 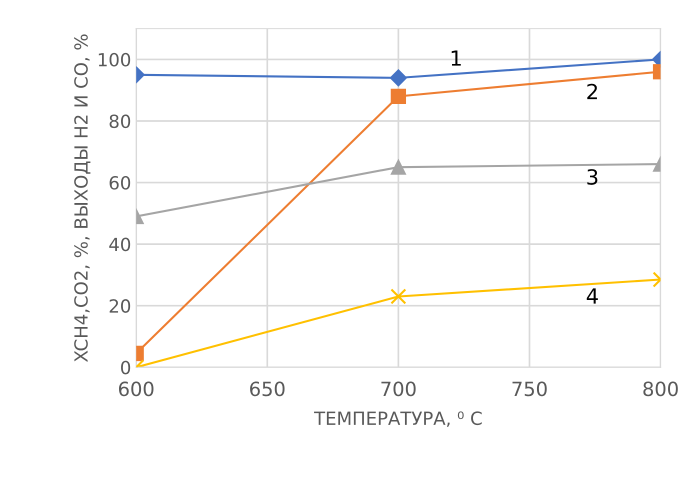 What do you see at coordinates (660, 389) in the screenshot?
I see `x-tick-label: 800` at bounding box center [660, 389].